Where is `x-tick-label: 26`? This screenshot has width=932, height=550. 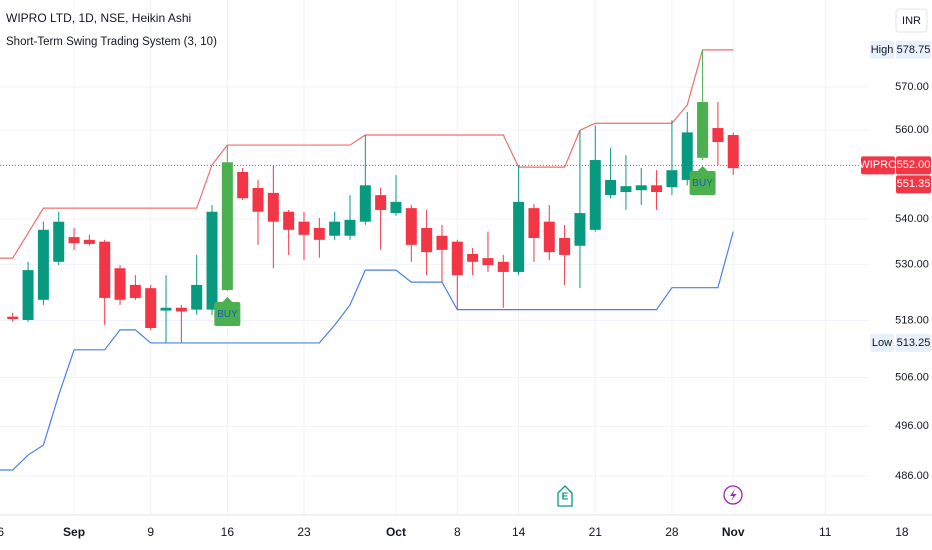
x-tick-label: 26 is located at coordinates (2, 532).